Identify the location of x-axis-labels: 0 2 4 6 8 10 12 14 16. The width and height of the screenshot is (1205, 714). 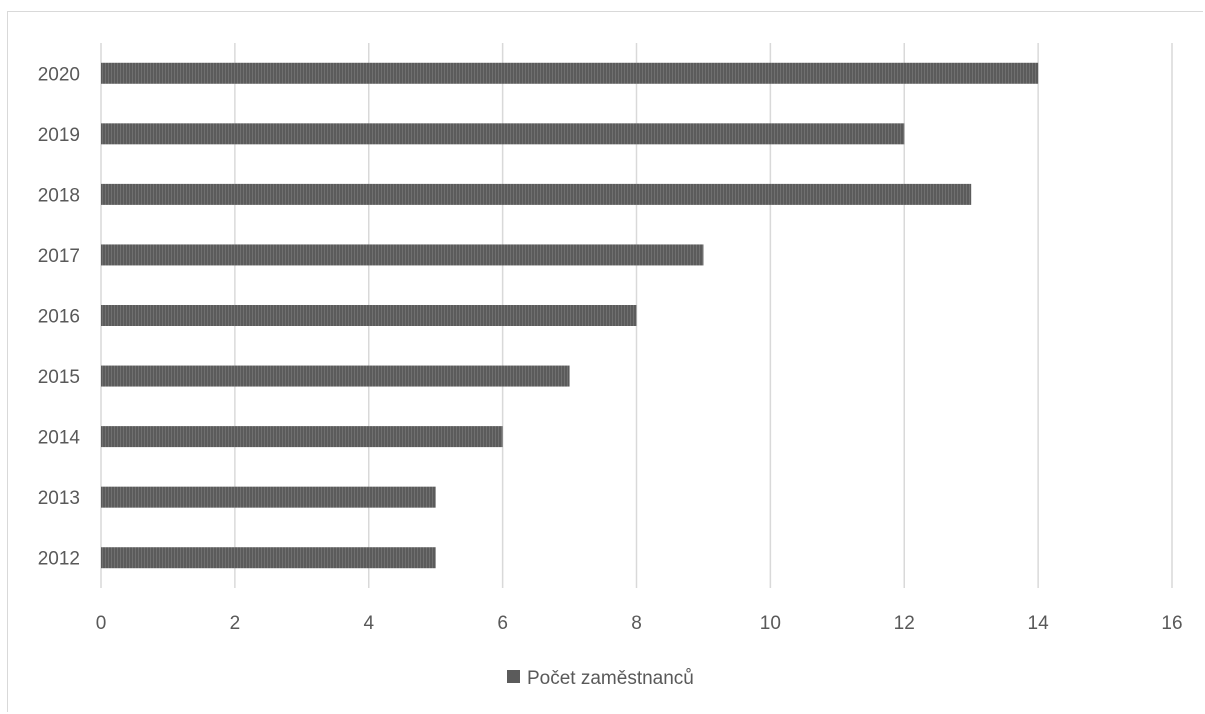
(639, 623).